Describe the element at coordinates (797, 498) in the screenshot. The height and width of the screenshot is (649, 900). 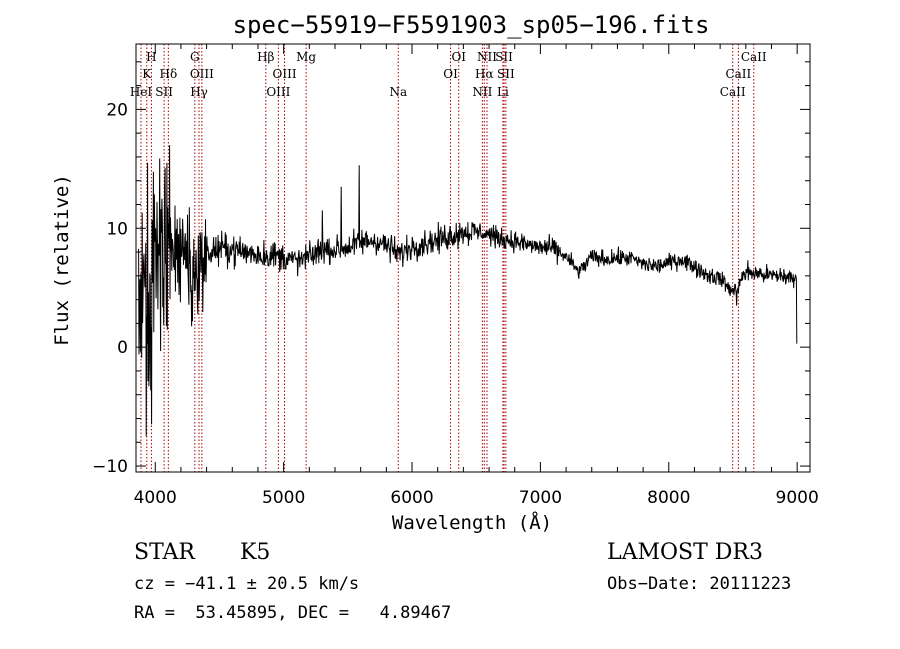
I see `x-tick-label: 9000` at that location.